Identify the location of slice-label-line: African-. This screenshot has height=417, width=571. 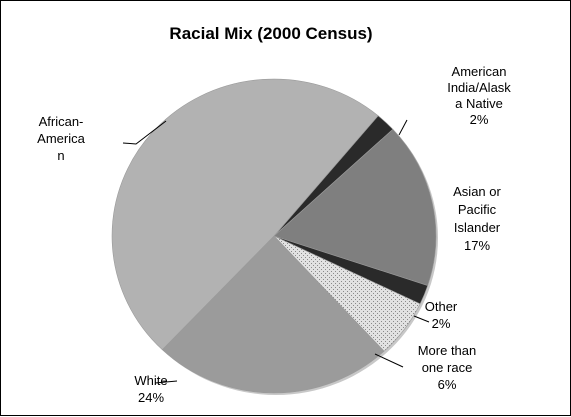
(61, 121).